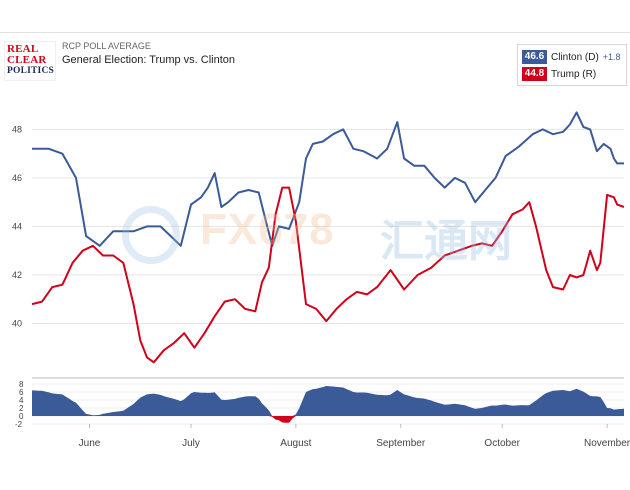 This screenshot has width=630, height=490. What do you see at coordinates (31, 71) in the screenshot?
I see `logo-line-3: POLITICS` at bounding box center [31, 71].